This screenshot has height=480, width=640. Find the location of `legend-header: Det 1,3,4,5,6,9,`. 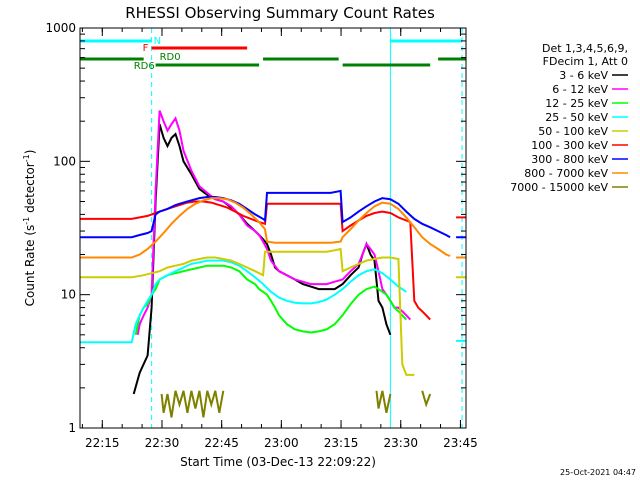

legend-header: Det 1,3,4,5,6,9, is located at coordinates (585, 48).